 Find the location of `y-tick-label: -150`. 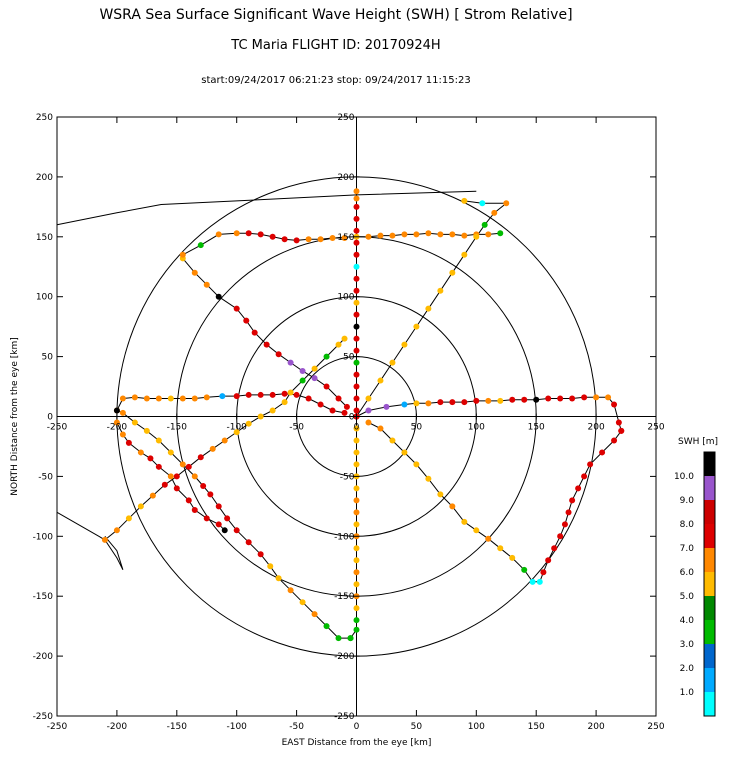

y-tick-label: -150 is located at coordinates (43, 597).